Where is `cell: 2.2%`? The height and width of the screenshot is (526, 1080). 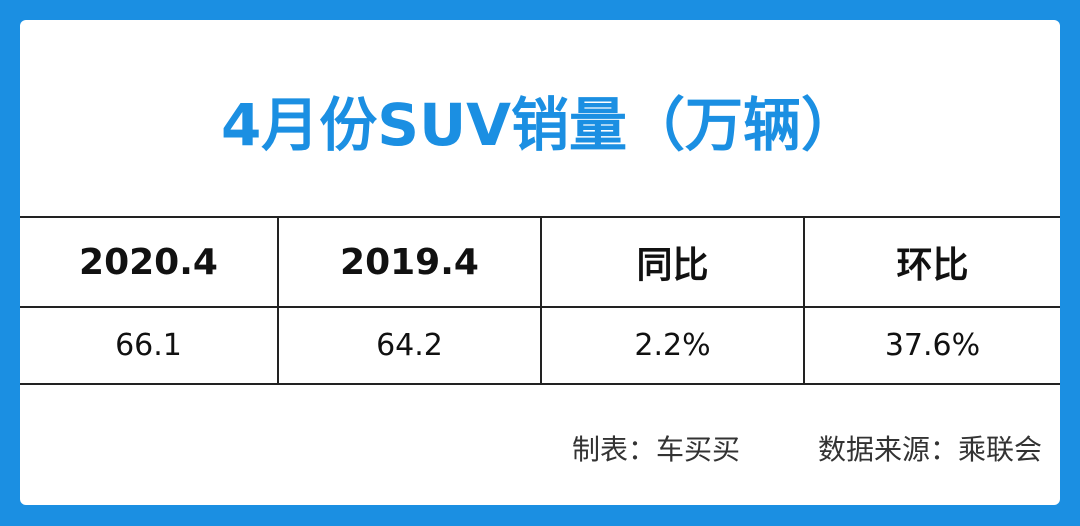 cell: 2.2% is located at coordinates (672, 345).